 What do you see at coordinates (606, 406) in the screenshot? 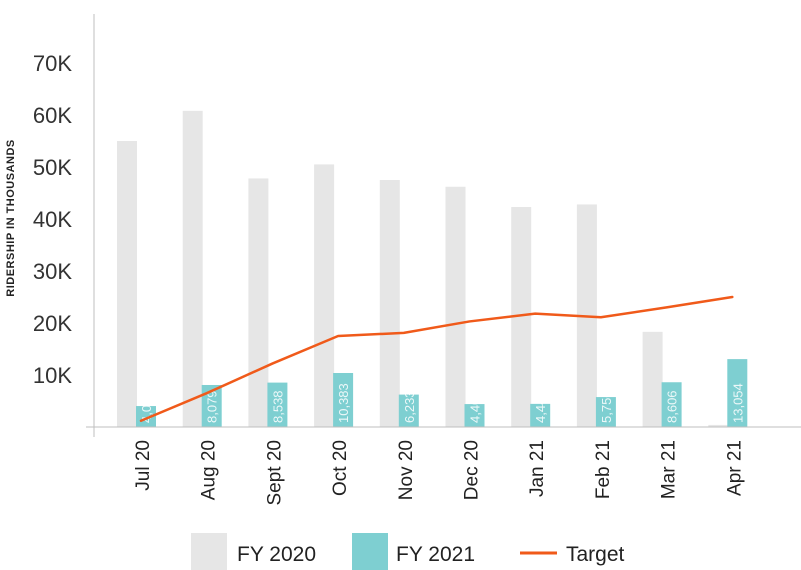
I see `data-label-fy2021: 5,756` at bounding box center [606, 406].